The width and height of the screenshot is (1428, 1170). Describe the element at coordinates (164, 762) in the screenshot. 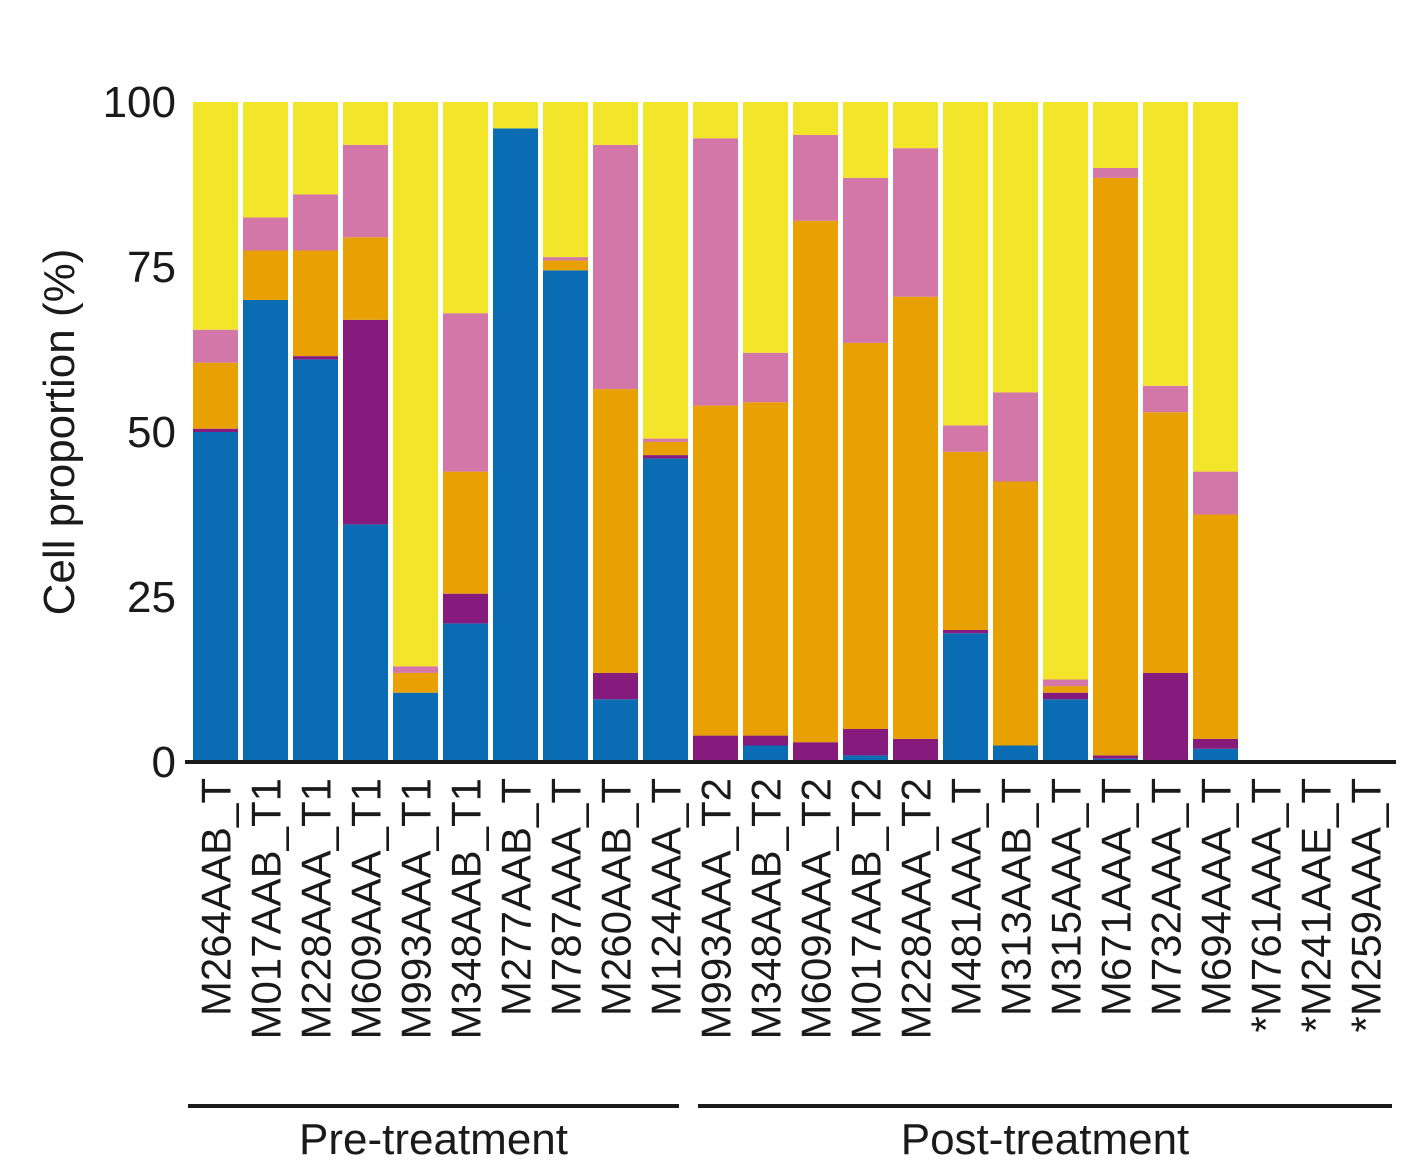

I see `y-tick-label: 0` at that location.